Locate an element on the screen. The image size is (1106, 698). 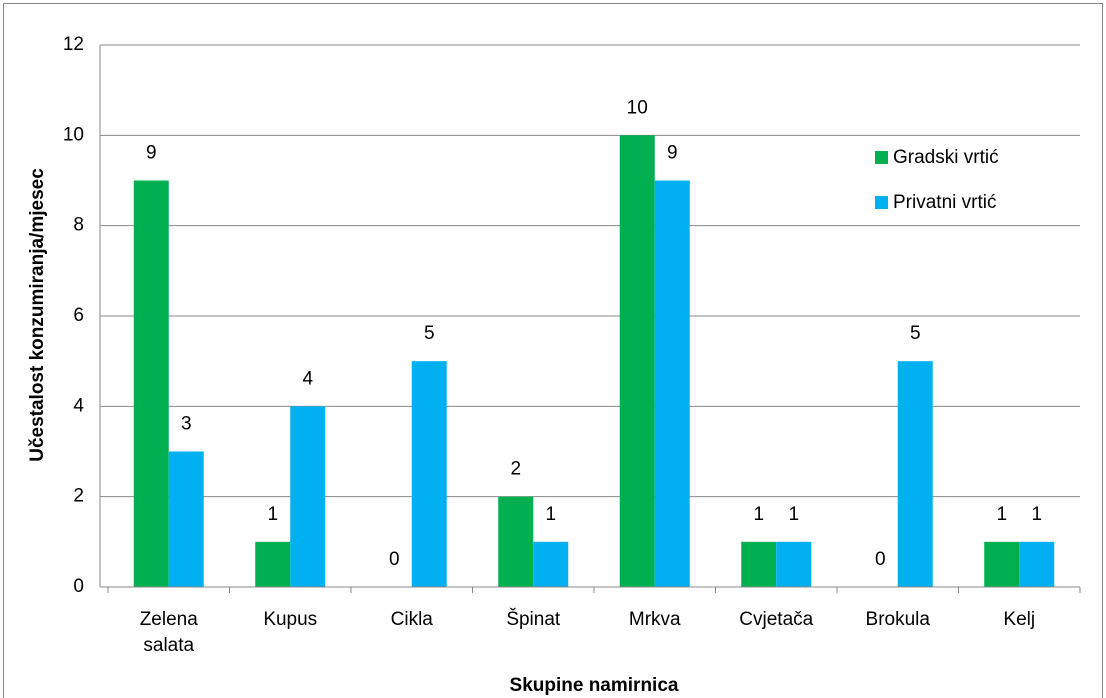
y-tick-label: 4 is located at coordinates (78, 405).